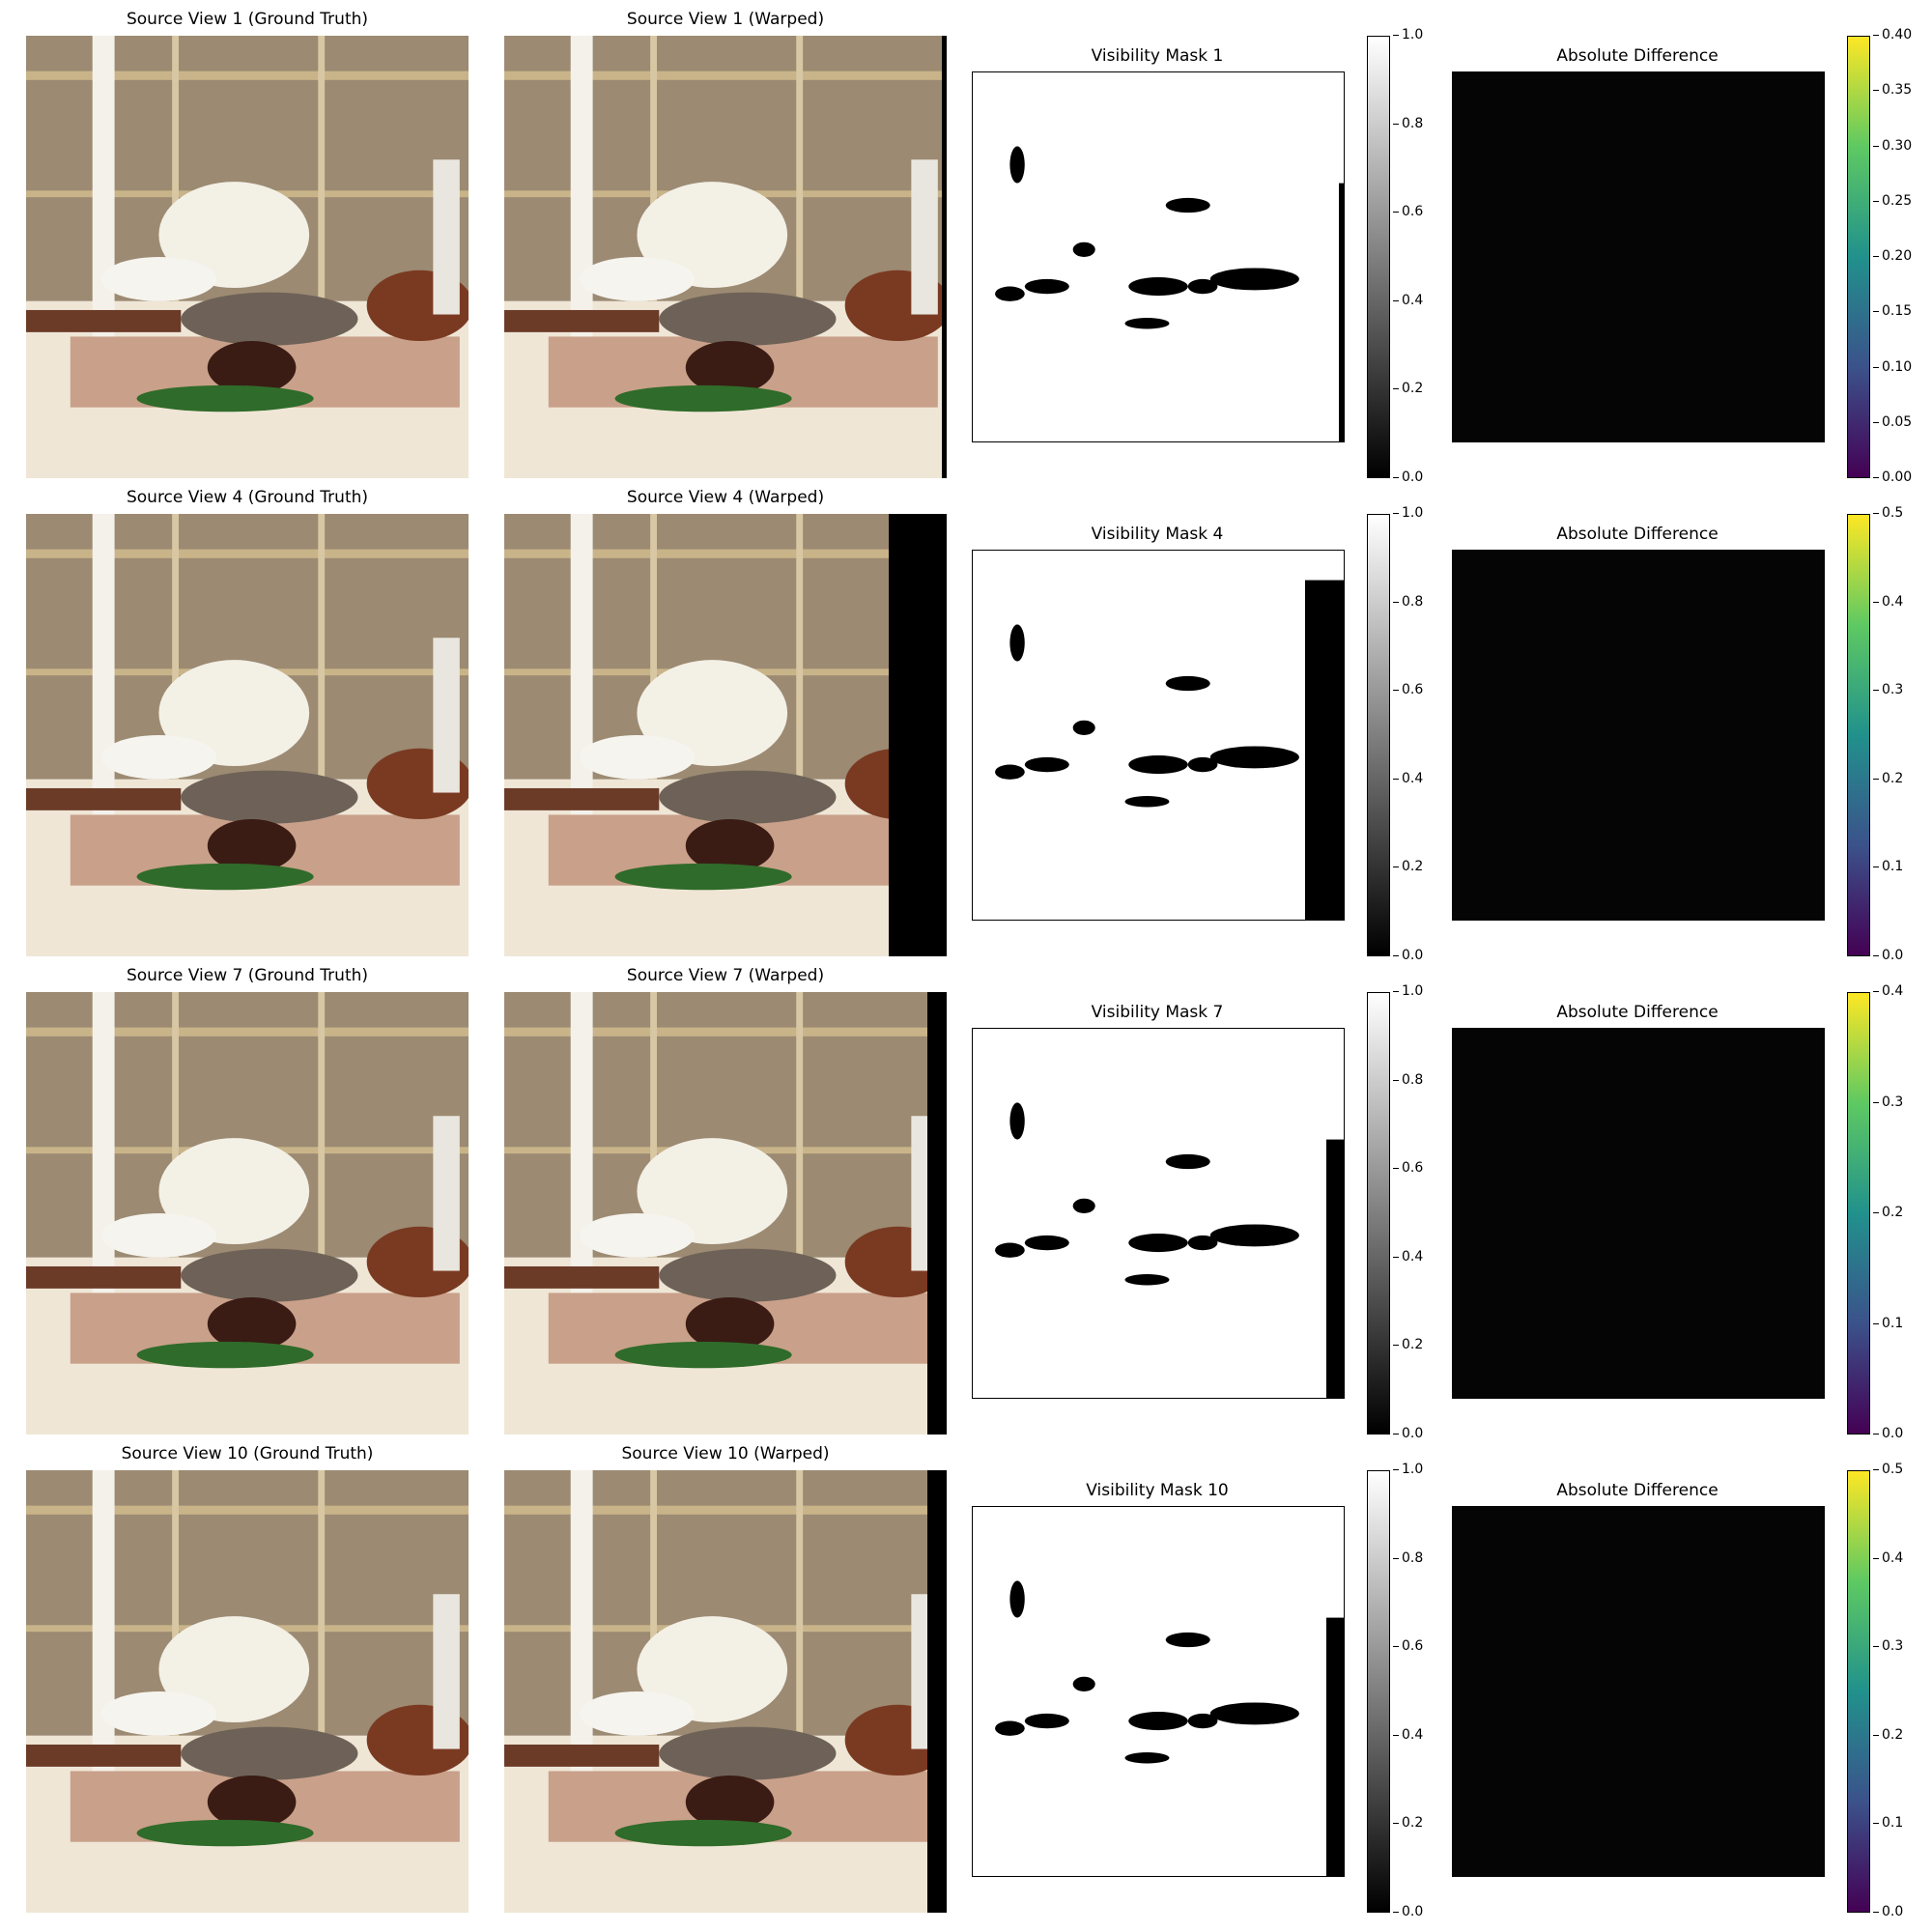  I want to click on gt-title: Source View 1 (Ground Truth), so click(248, 19).